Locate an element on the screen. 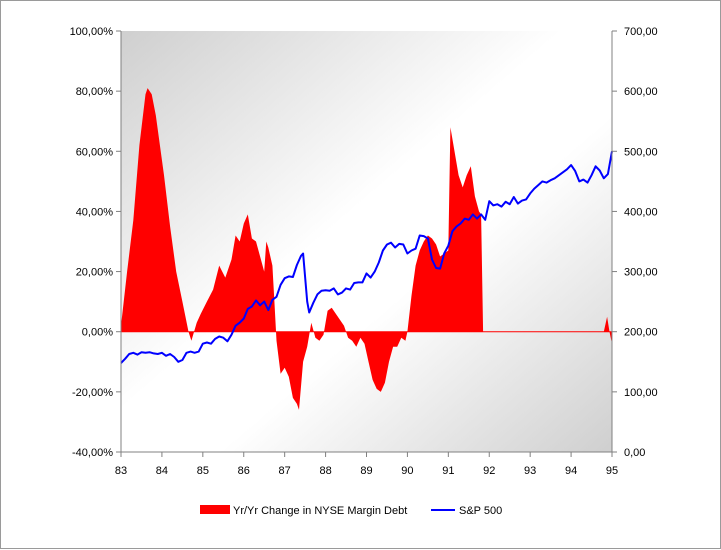  legend-label-margin-debt: Yr/Yr Change in NYSE Margin Debt is located at coordinates (320, 511).